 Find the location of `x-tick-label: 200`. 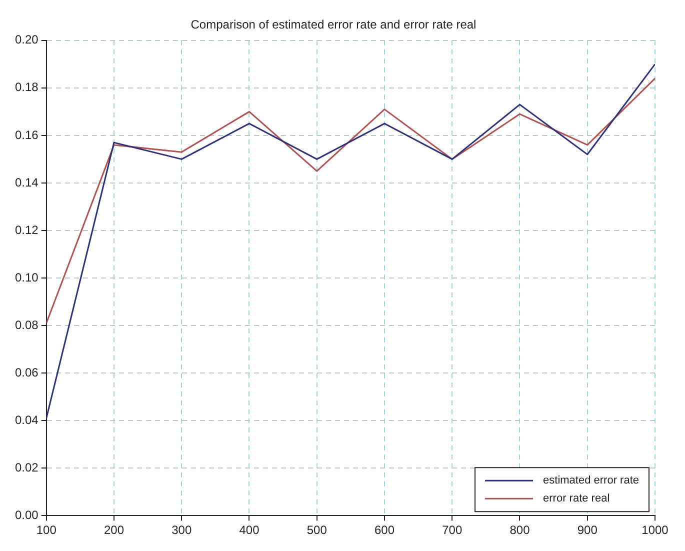

x-tick-label: 200 is located at coordinates (114, 530).